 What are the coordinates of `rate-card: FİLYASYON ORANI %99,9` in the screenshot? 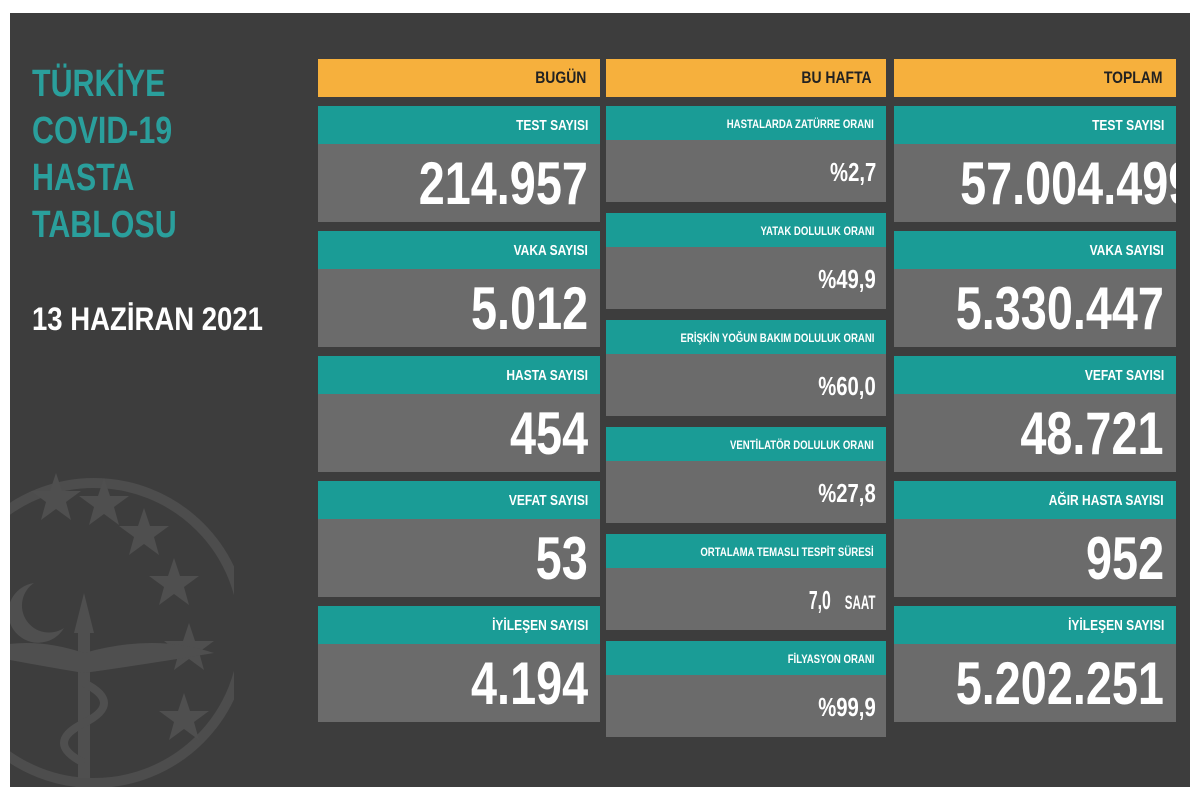 It's located at (746, 689).